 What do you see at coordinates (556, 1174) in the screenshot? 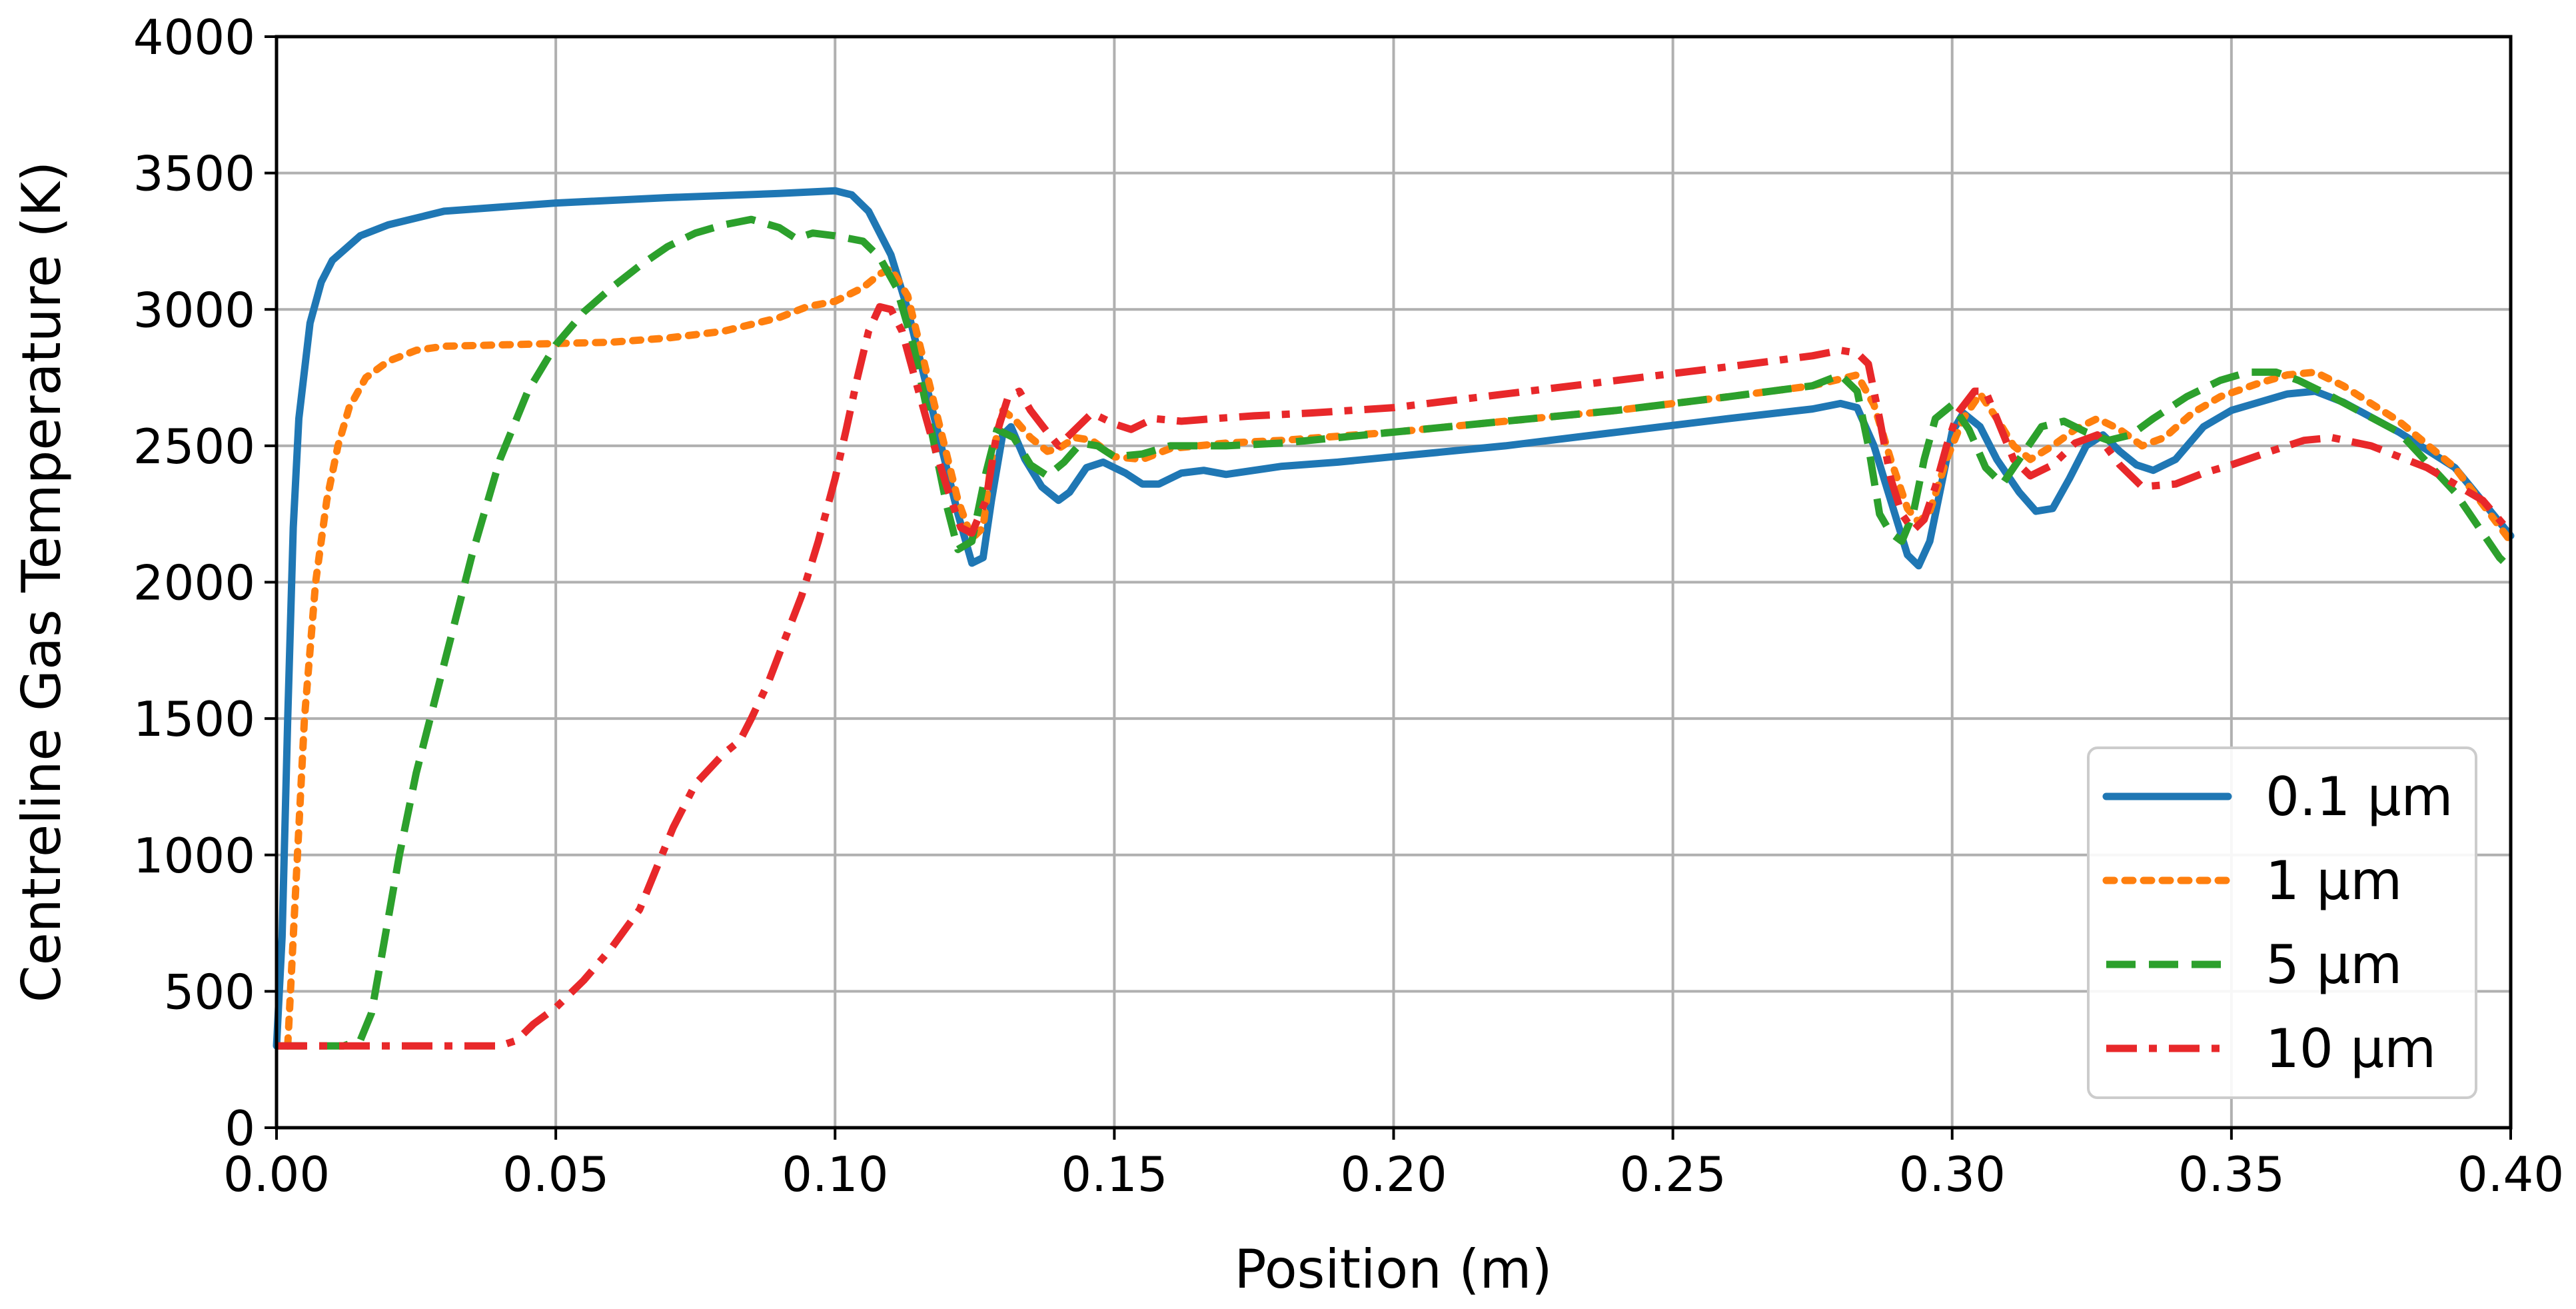
I see `x-tick-label: 0.05` at bounding box center [556, 1174].